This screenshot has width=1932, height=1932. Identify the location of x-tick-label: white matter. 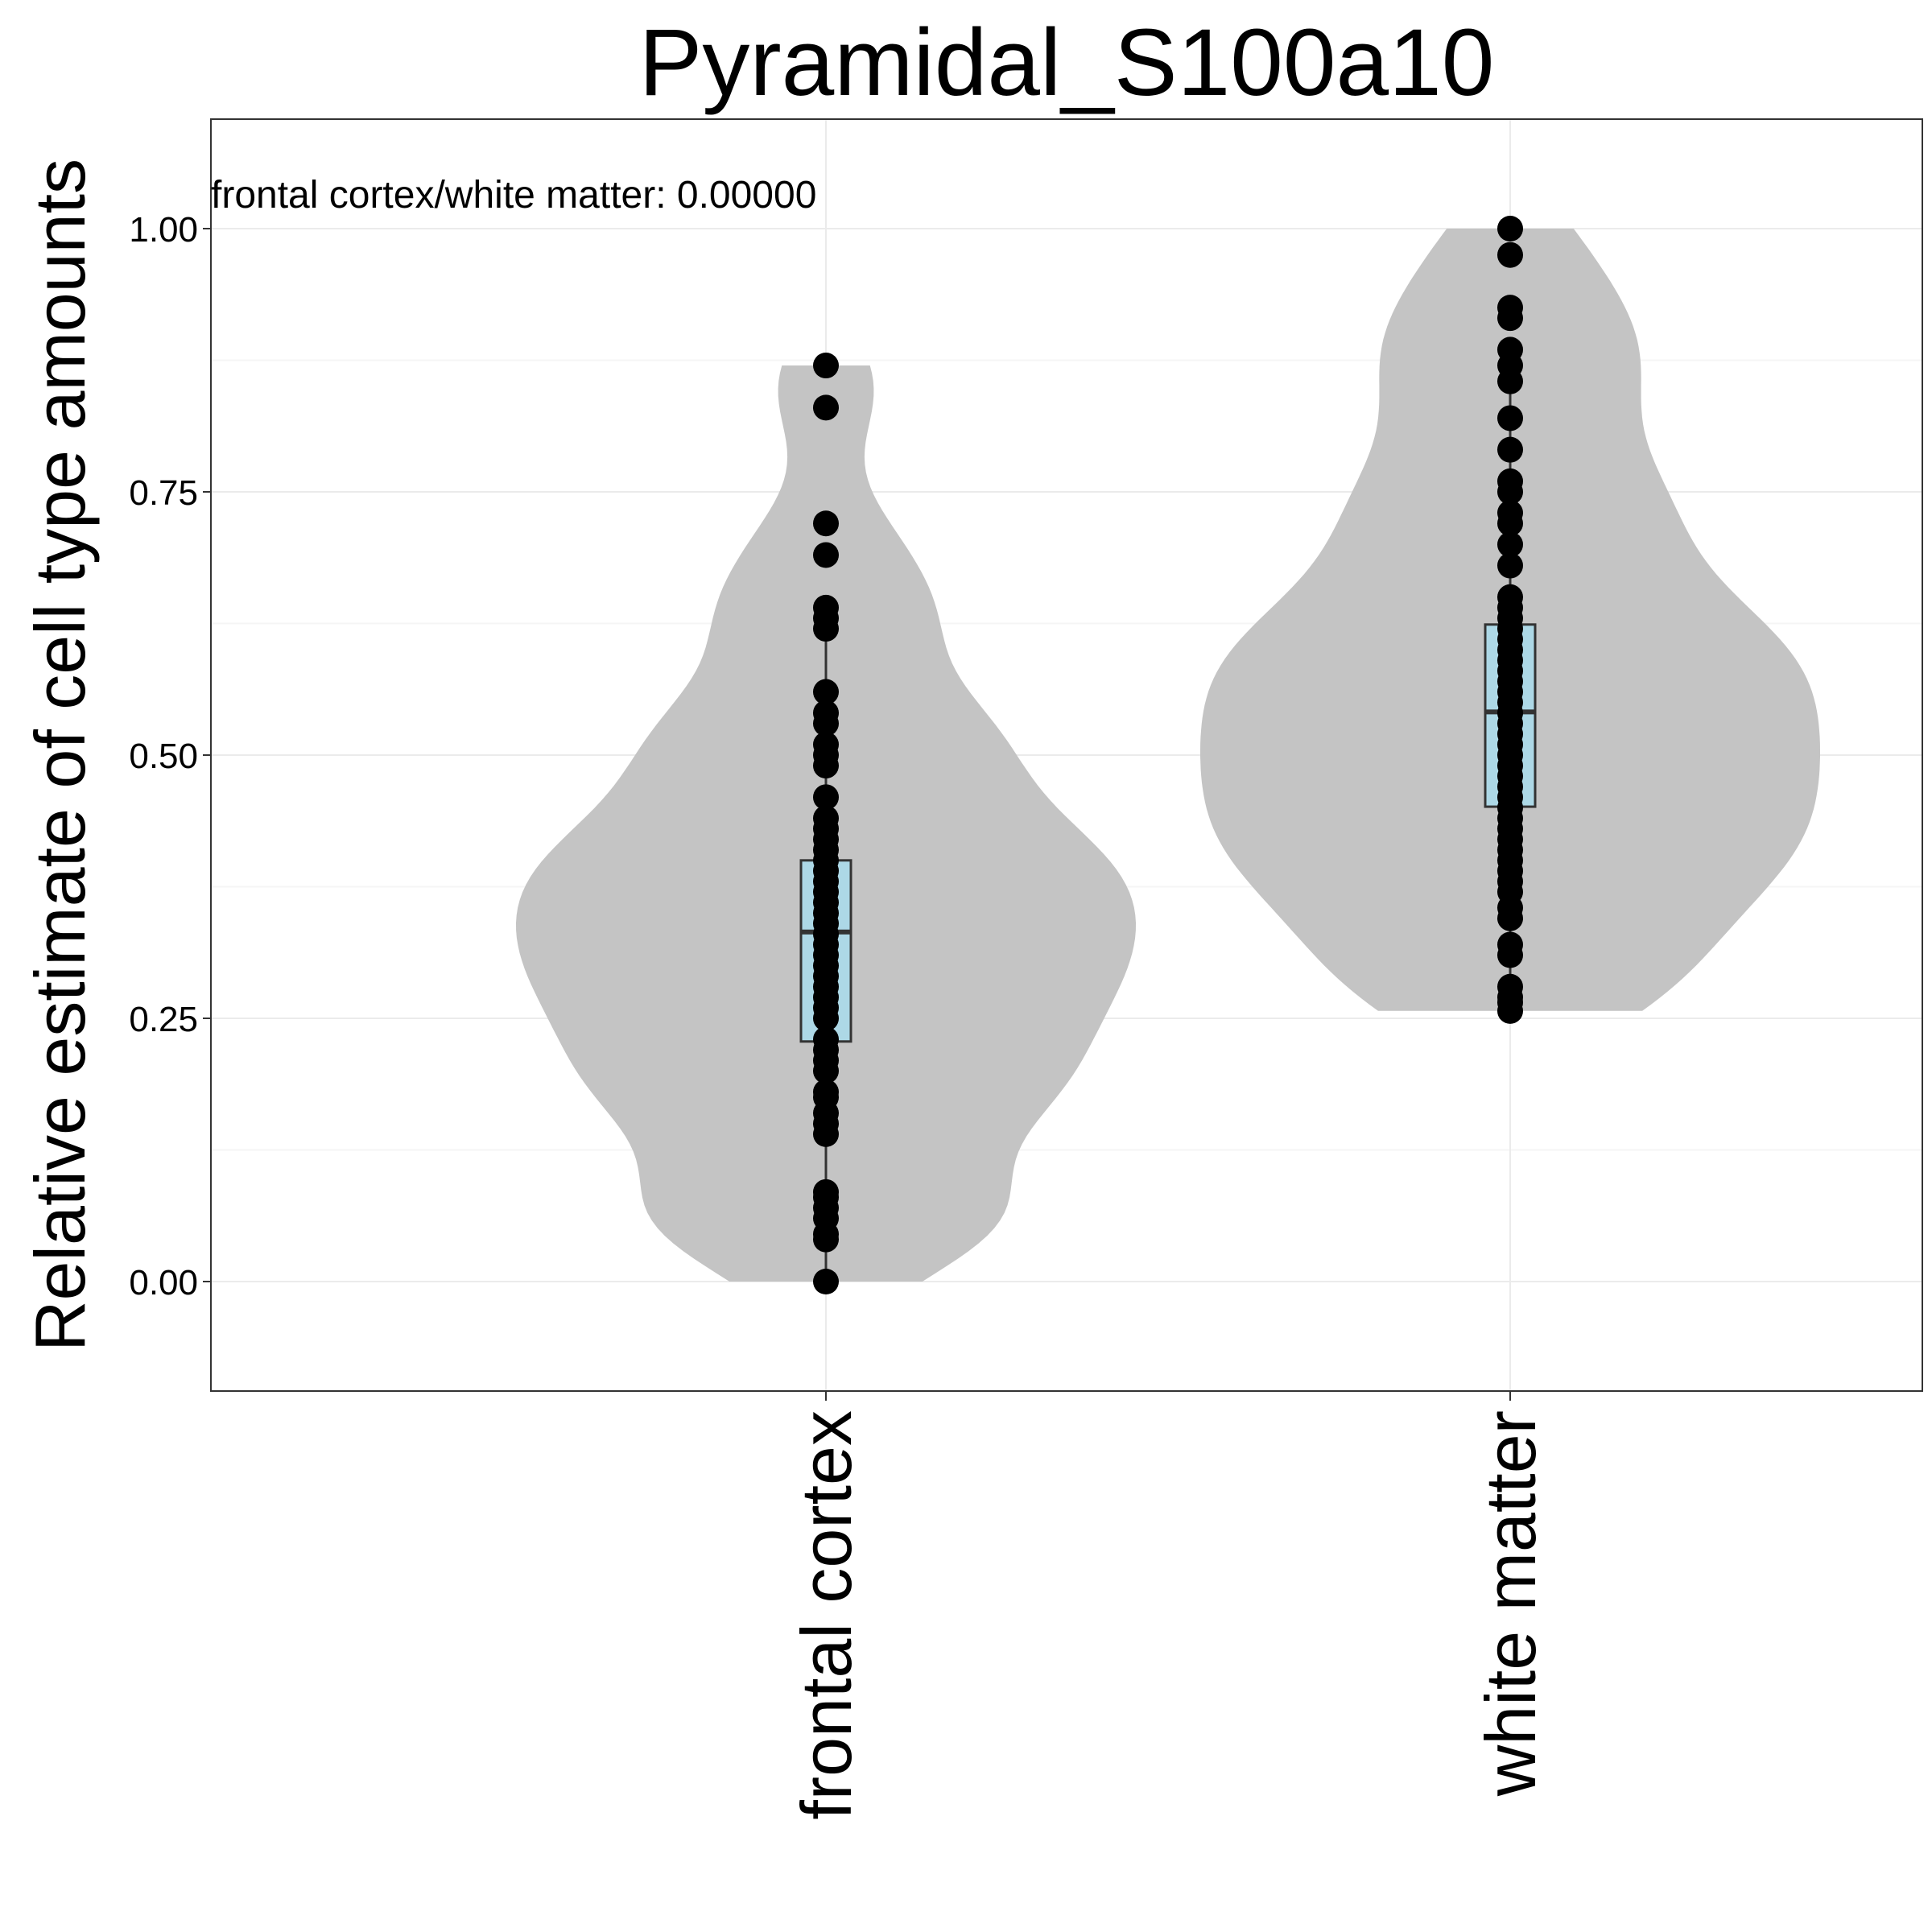
(1510, 1603).